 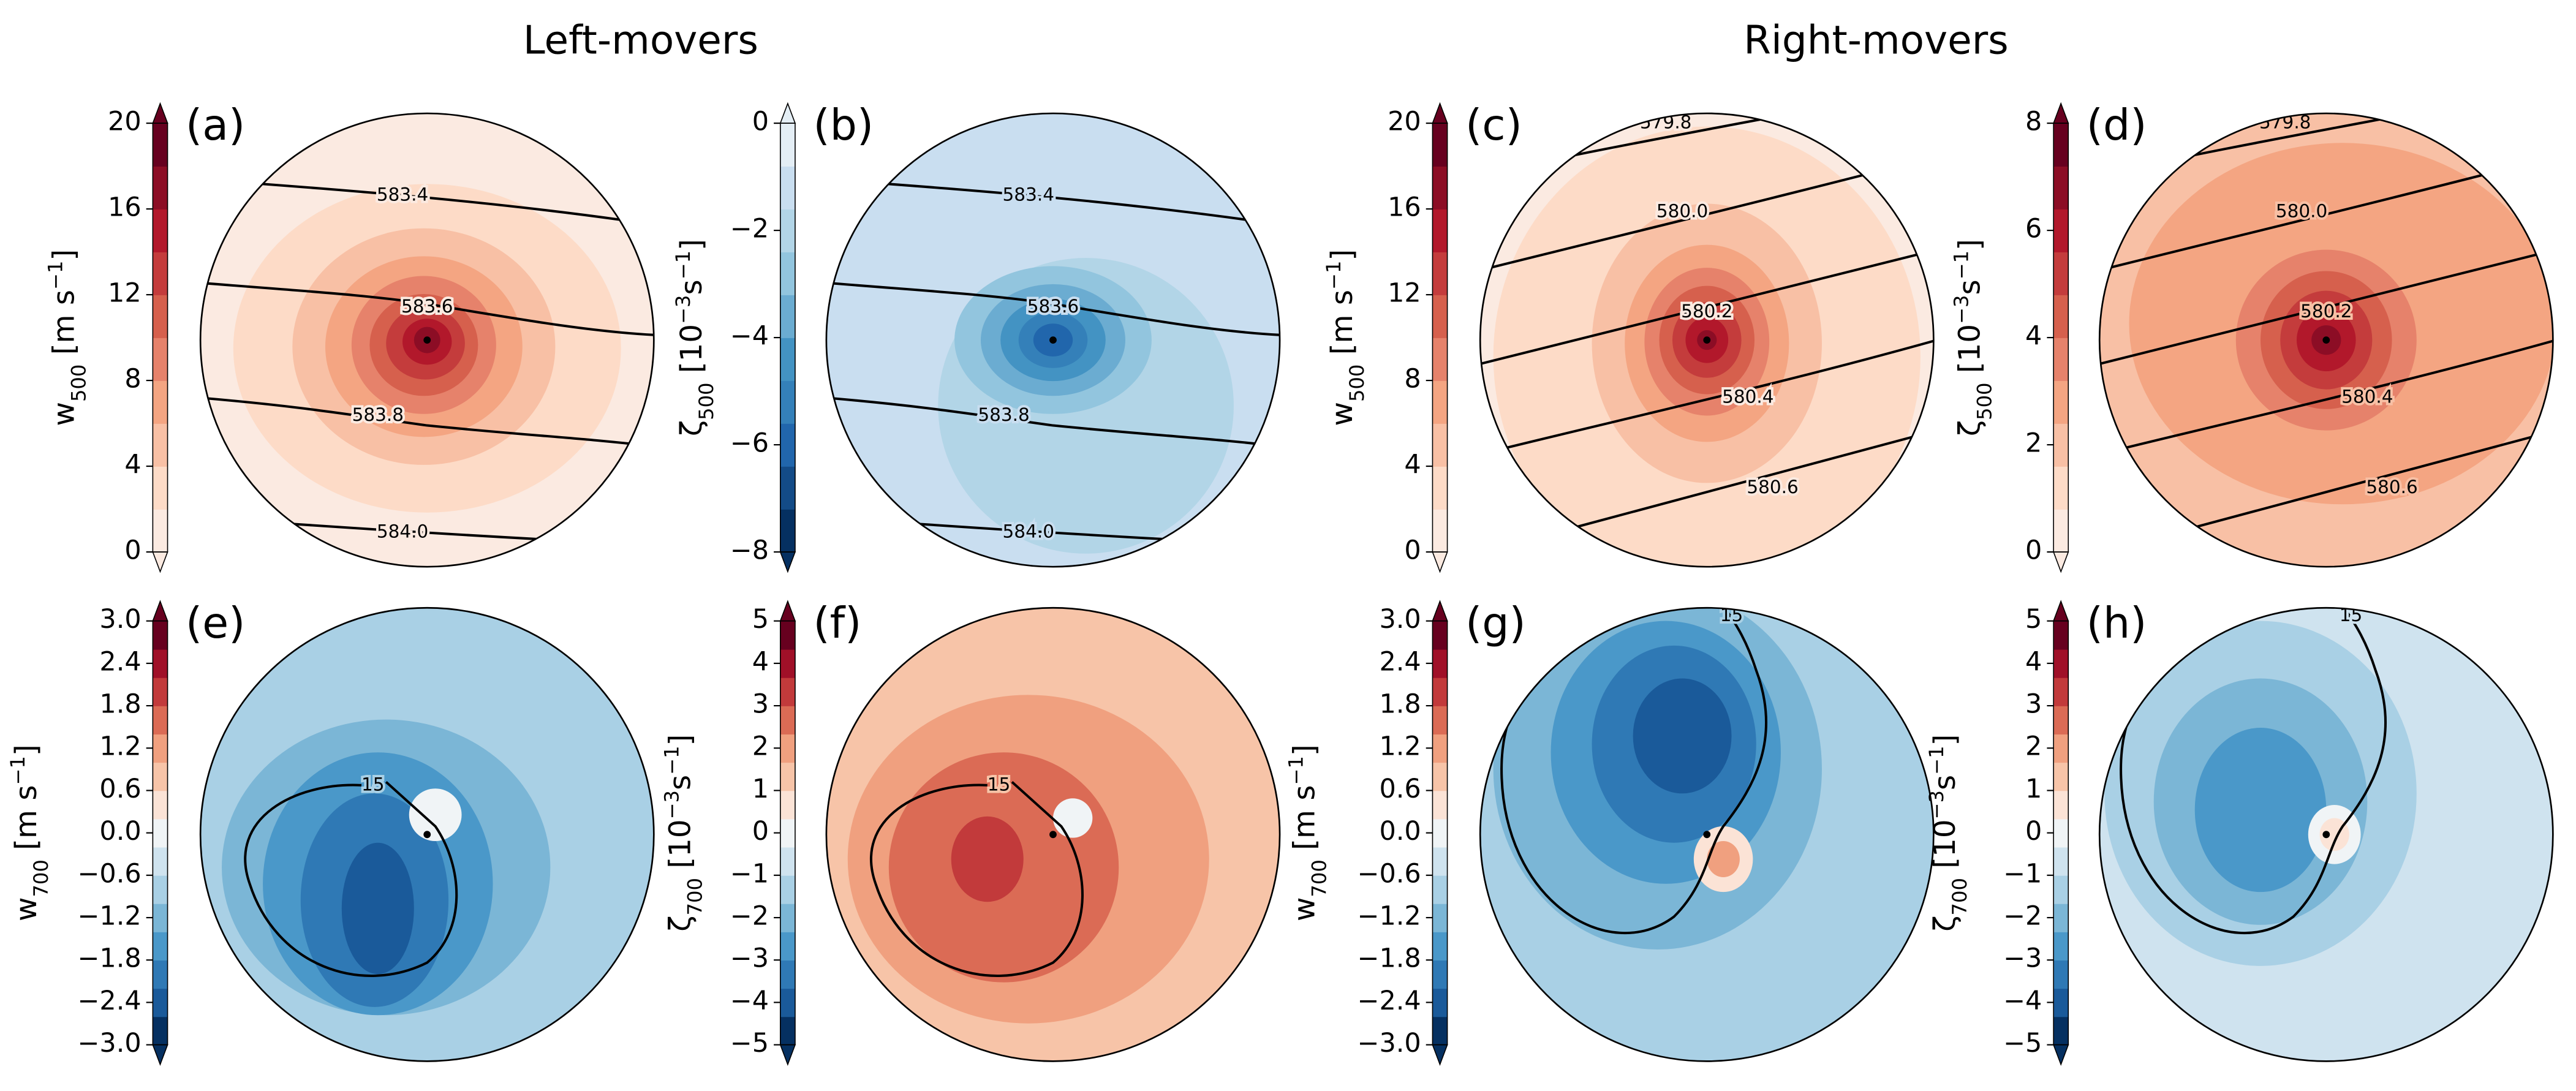 I want to click on colorbar-tick-label: −0.6, so click(x=1389, y=874).